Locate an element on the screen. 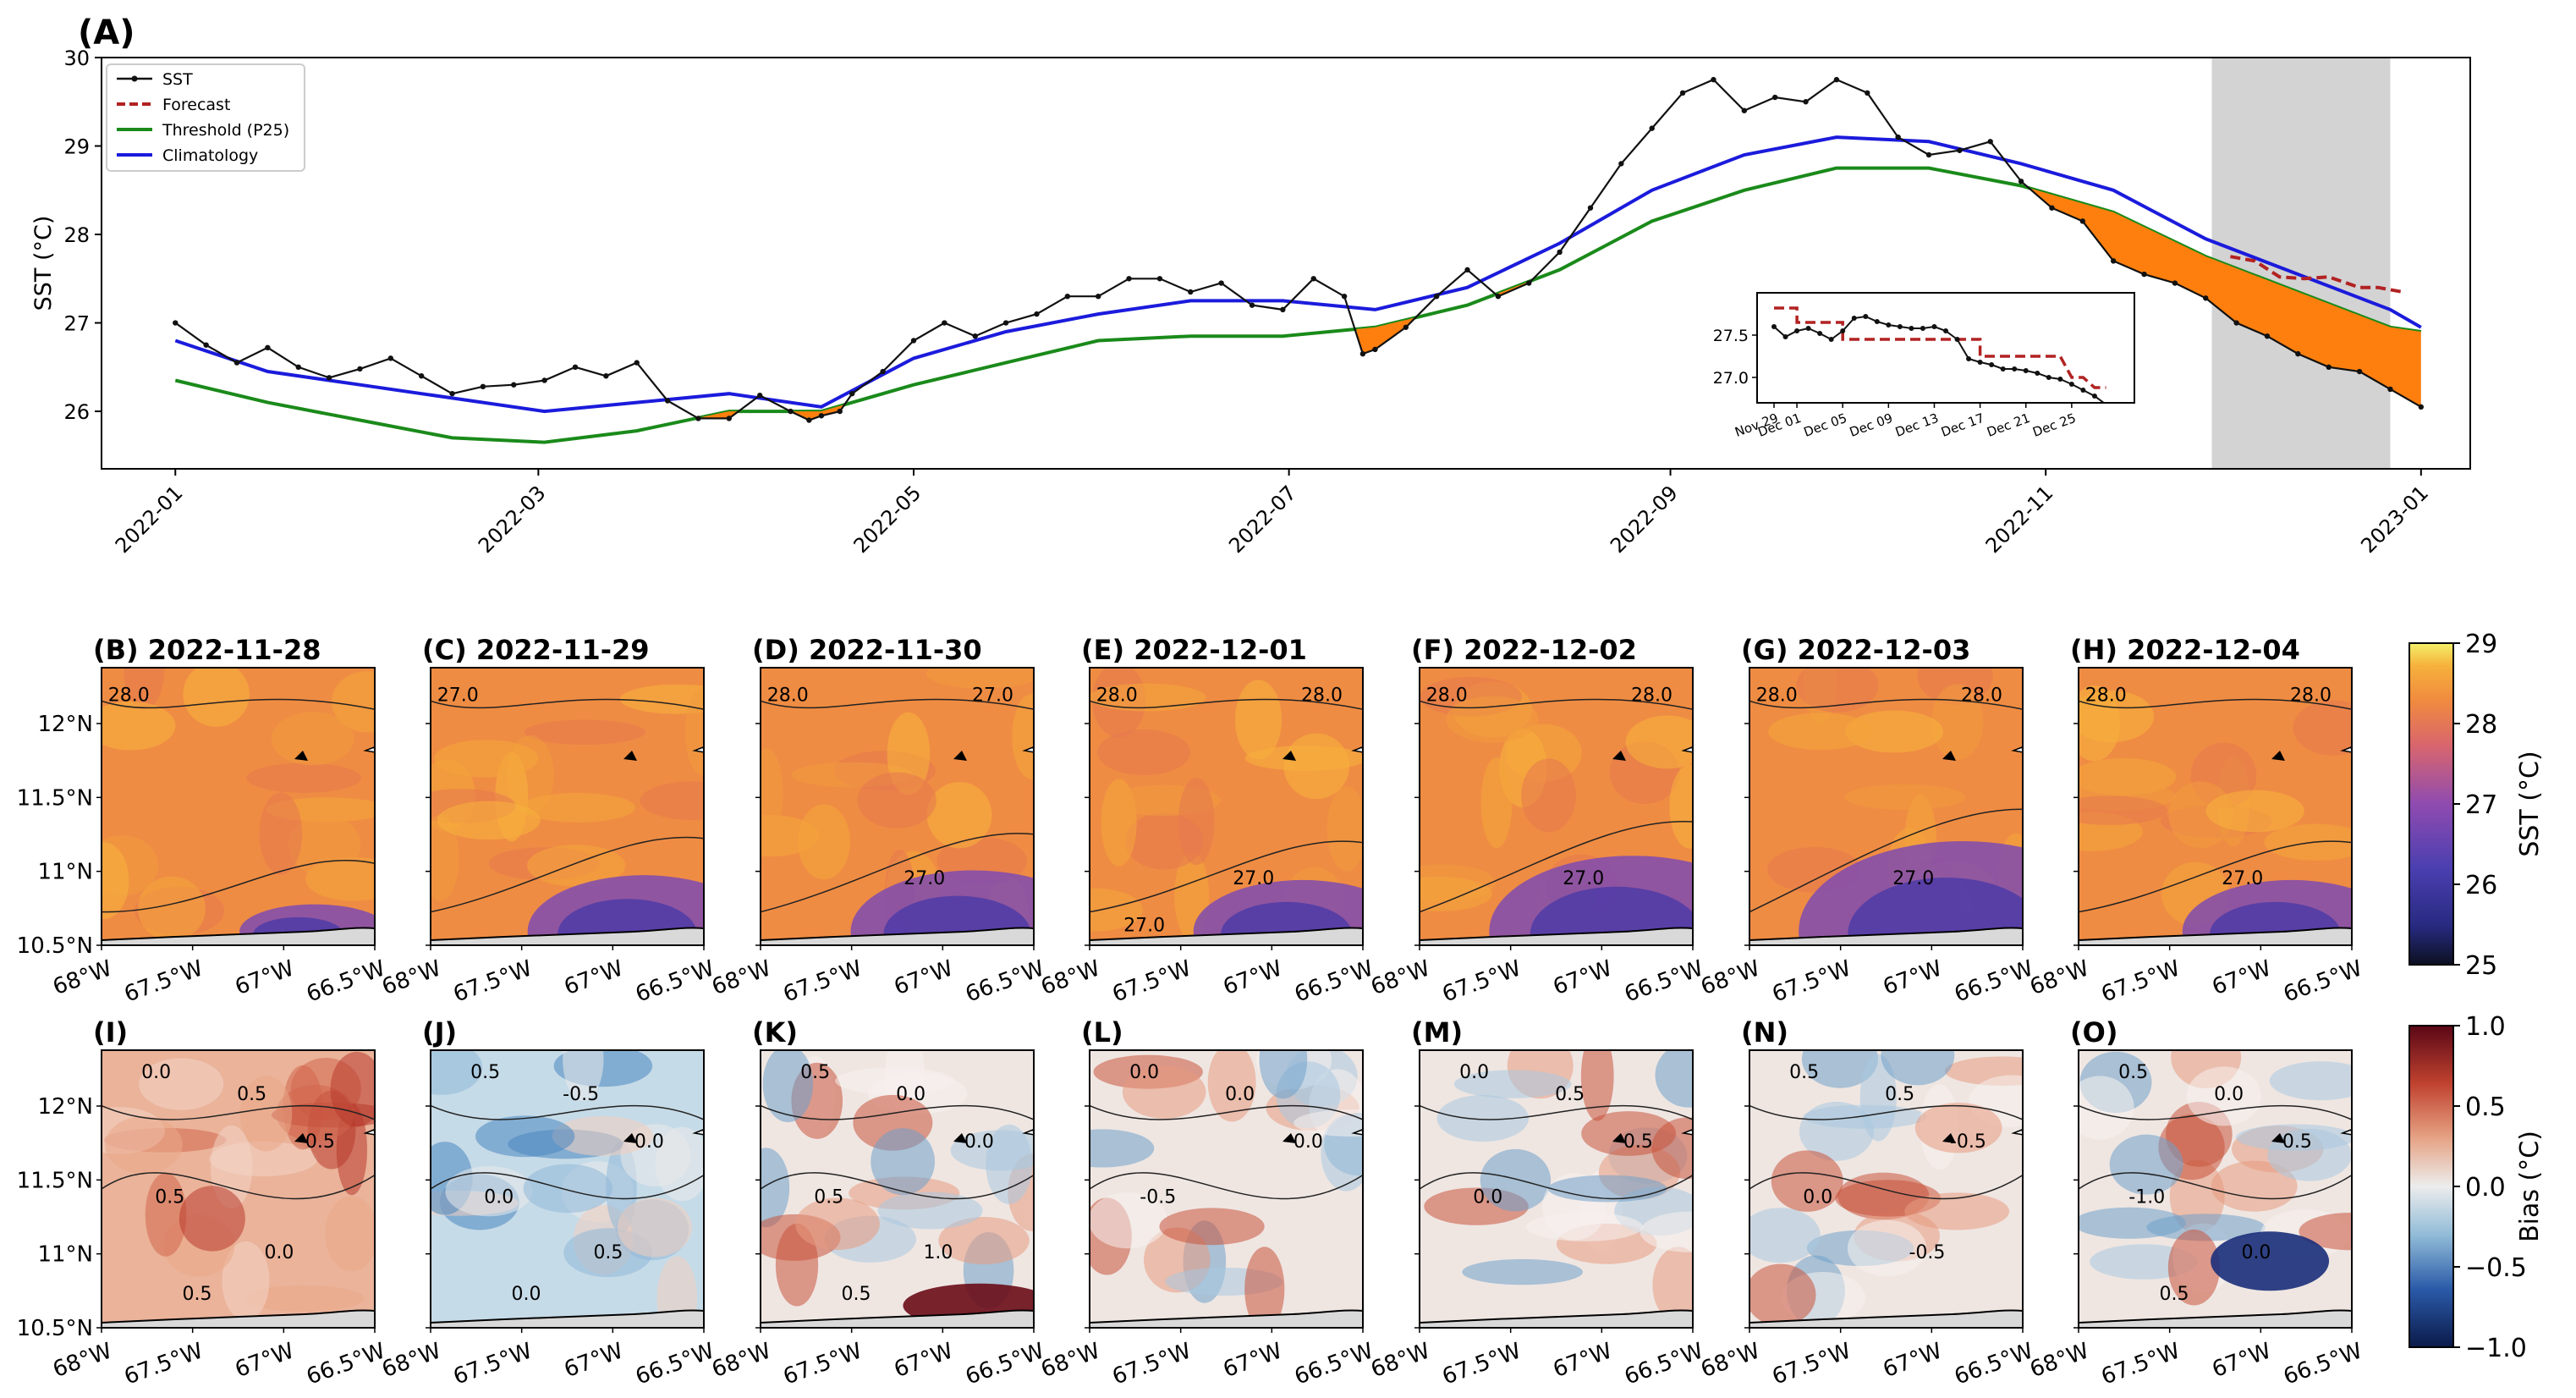 This screenshot has height=1398, width=2576. bias-map-panel: 0.0 0.5 0.5 0.0 (M) 68°W 67.5°W 67°W 66.5°W is located at coordinates (1537, 1203).